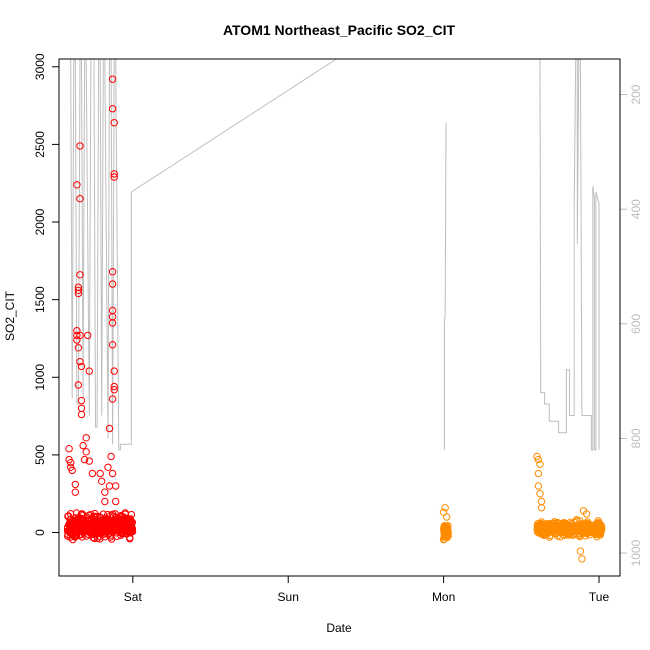 Image resolution: width=650 pixels, height=650 pixels. I want to click on y-tick-label: 3000, so click(40, 66).